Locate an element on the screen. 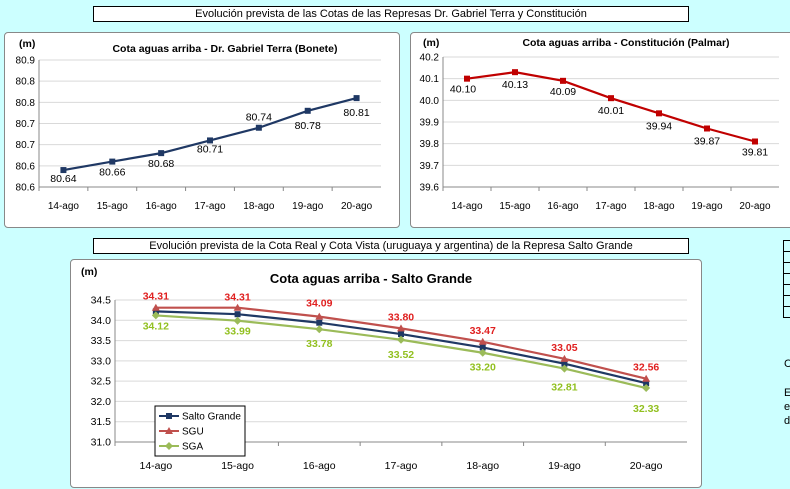 The image size is (790, 489). legend-label: SGU is located at coordinates (193, 432).